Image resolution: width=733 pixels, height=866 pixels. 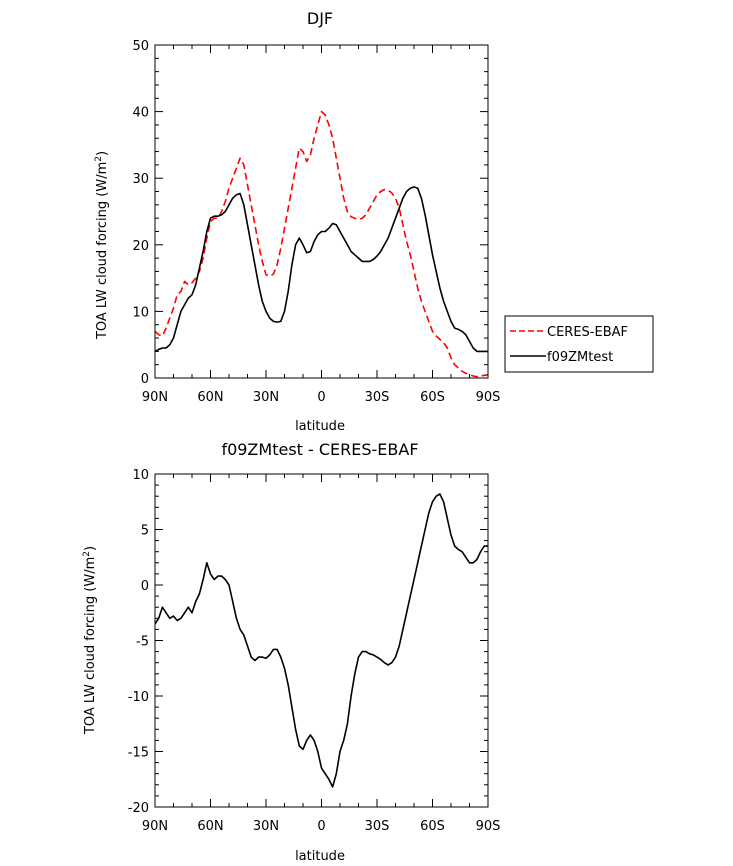 I want to click on bottom-x-axis-label: latitude, so click(x=320, y=856).